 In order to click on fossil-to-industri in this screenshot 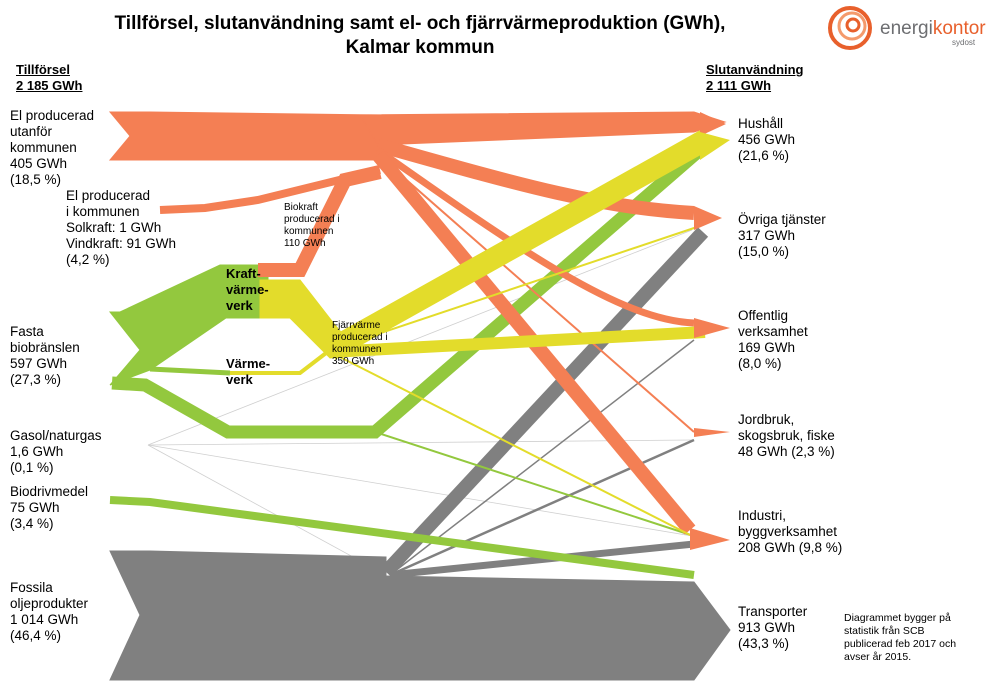, I will do `click(542, 559)`.